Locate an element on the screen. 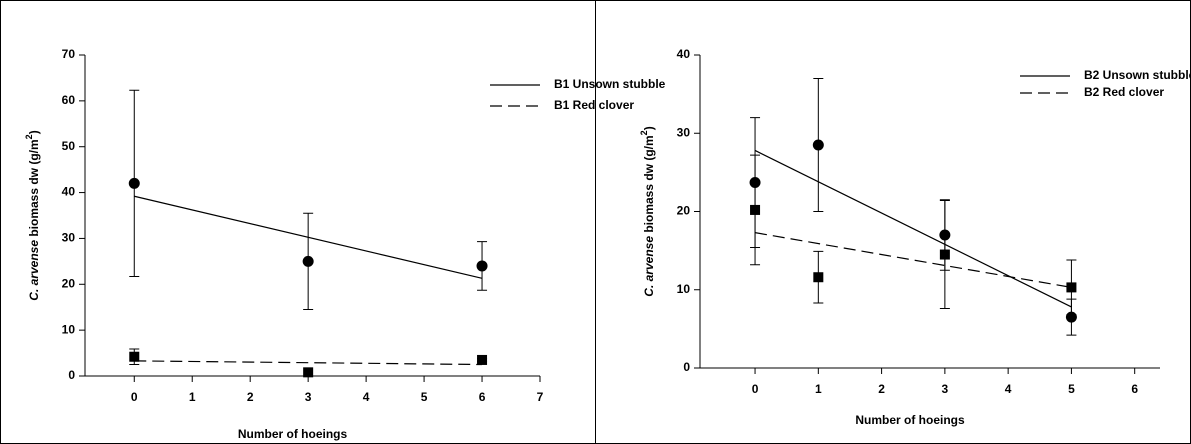 Image resolution: width=1191 pixels, height=444 pixels. legend-label: B1 Red clover is located at coordinates (594, 105).